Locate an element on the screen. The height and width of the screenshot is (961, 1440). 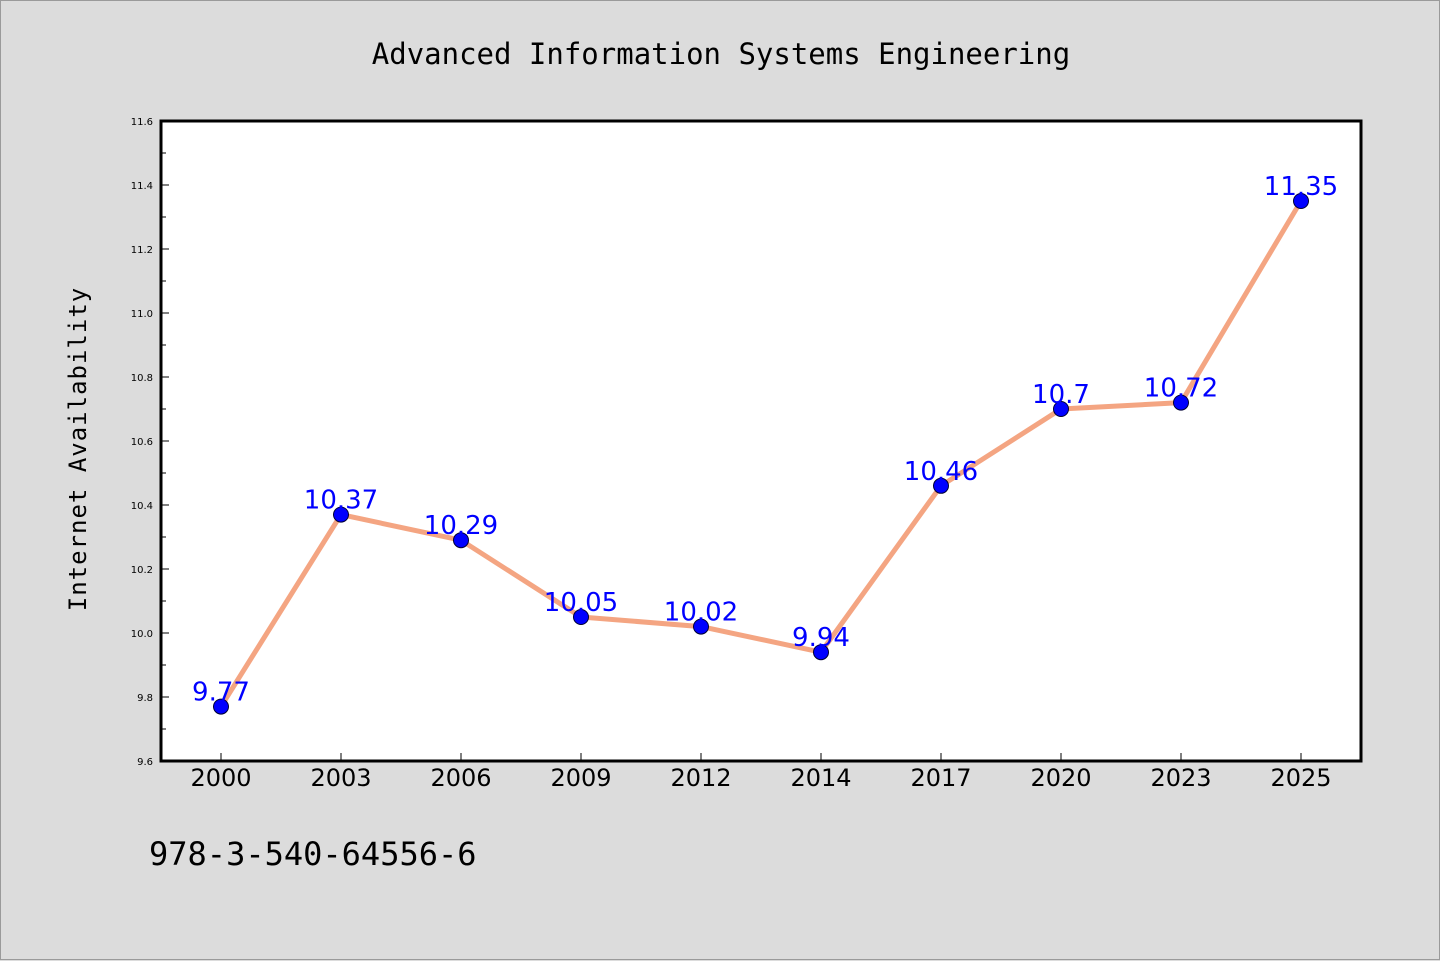
y-tick-label: 11.0 is located at coordinates (142, 314).